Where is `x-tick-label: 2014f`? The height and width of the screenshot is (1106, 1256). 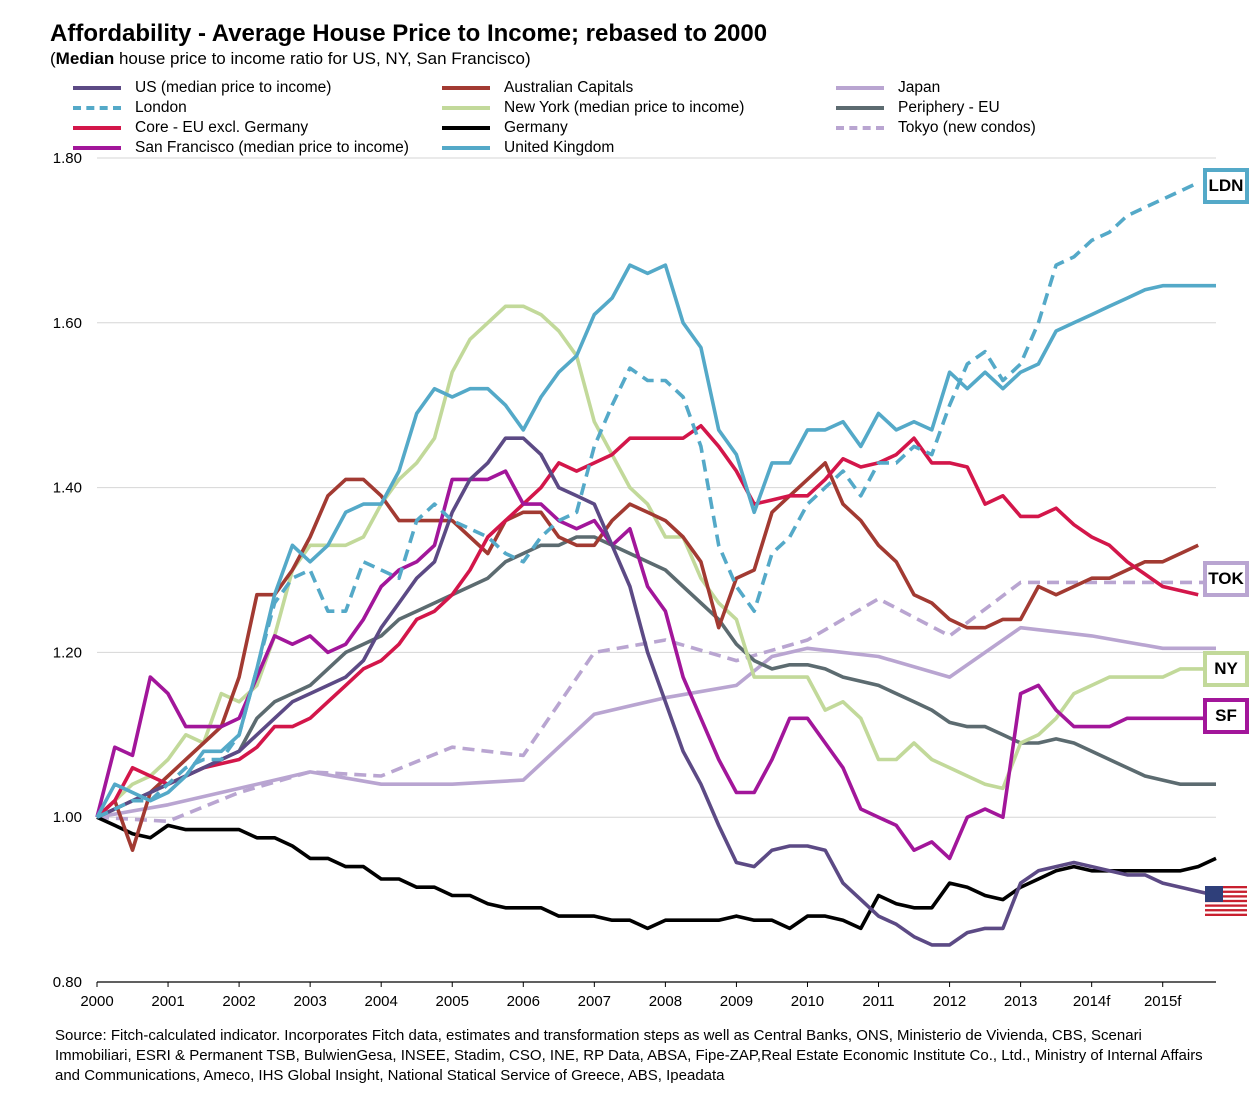
x-tick-label: 2014f is located at coordinates (1092, 1001).